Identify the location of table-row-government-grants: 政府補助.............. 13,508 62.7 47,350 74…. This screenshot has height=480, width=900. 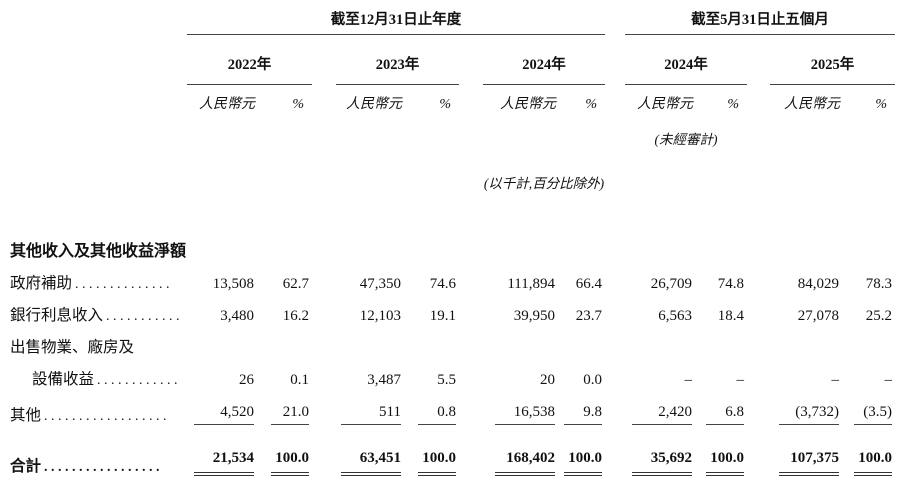
(447, 281).